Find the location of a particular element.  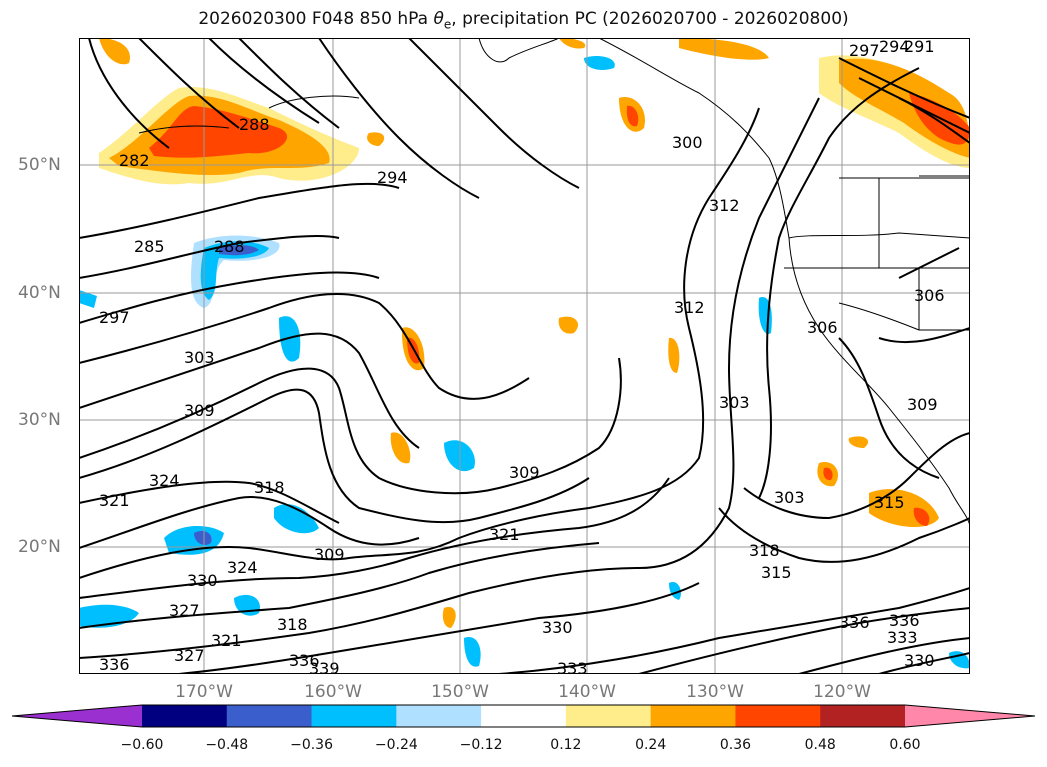

contour-label: 300 is located at coordinates (687, 142).